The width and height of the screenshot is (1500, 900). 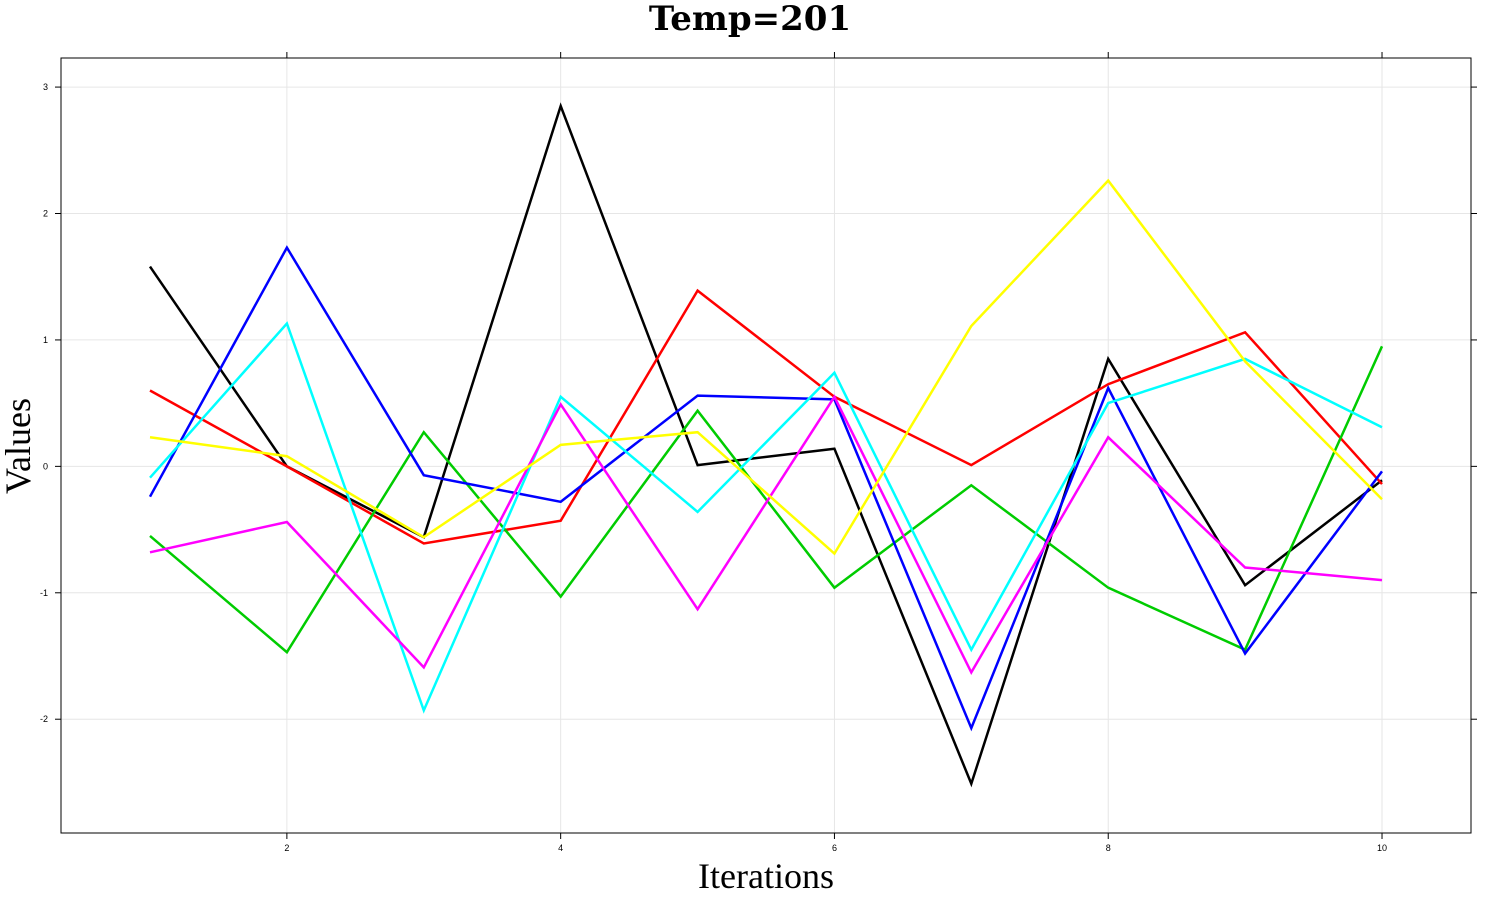 What do you see at coordinates (44, 593) in the screenshot?
I see `y-tick-label: -1` at bounding box center [44, 593].